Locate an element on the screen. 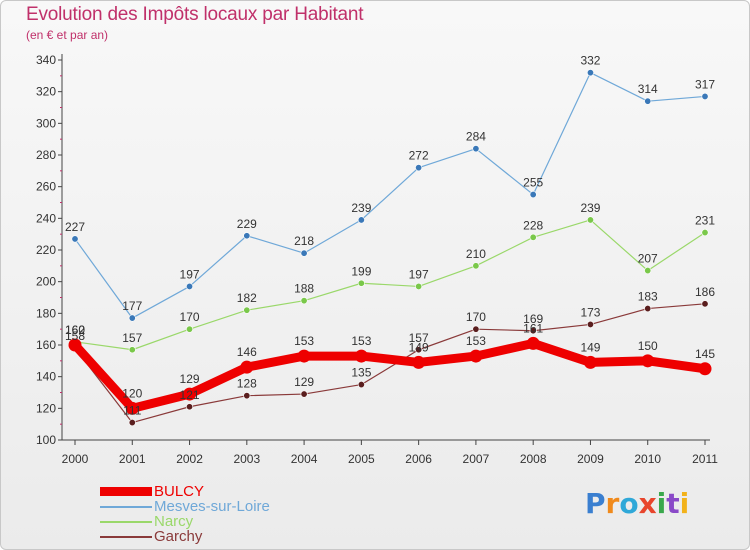 The width and height of the screenshot is (750, 550). chart-title: Evolution des Impôts locaux par Habitant is located at coordinates (195, 14).